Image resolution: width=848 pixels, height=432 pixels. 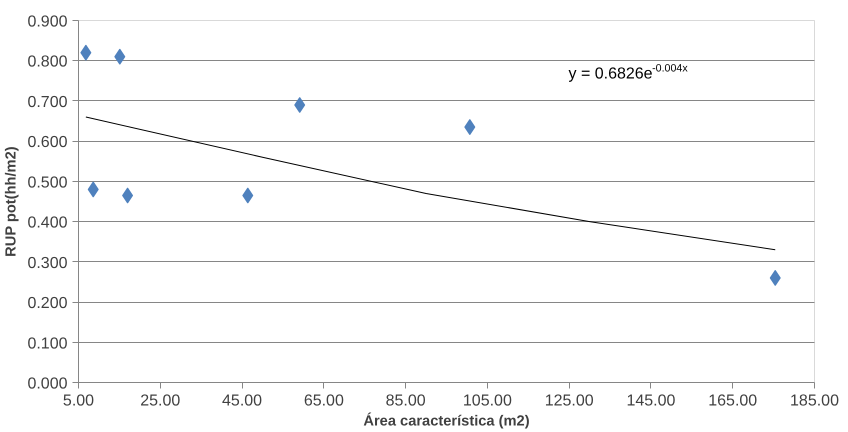 What do you see at coordinates (446, 421) in the screenshot?
I see `x-axis-title: Área característica (m2)` at bounding box center [446, 421].